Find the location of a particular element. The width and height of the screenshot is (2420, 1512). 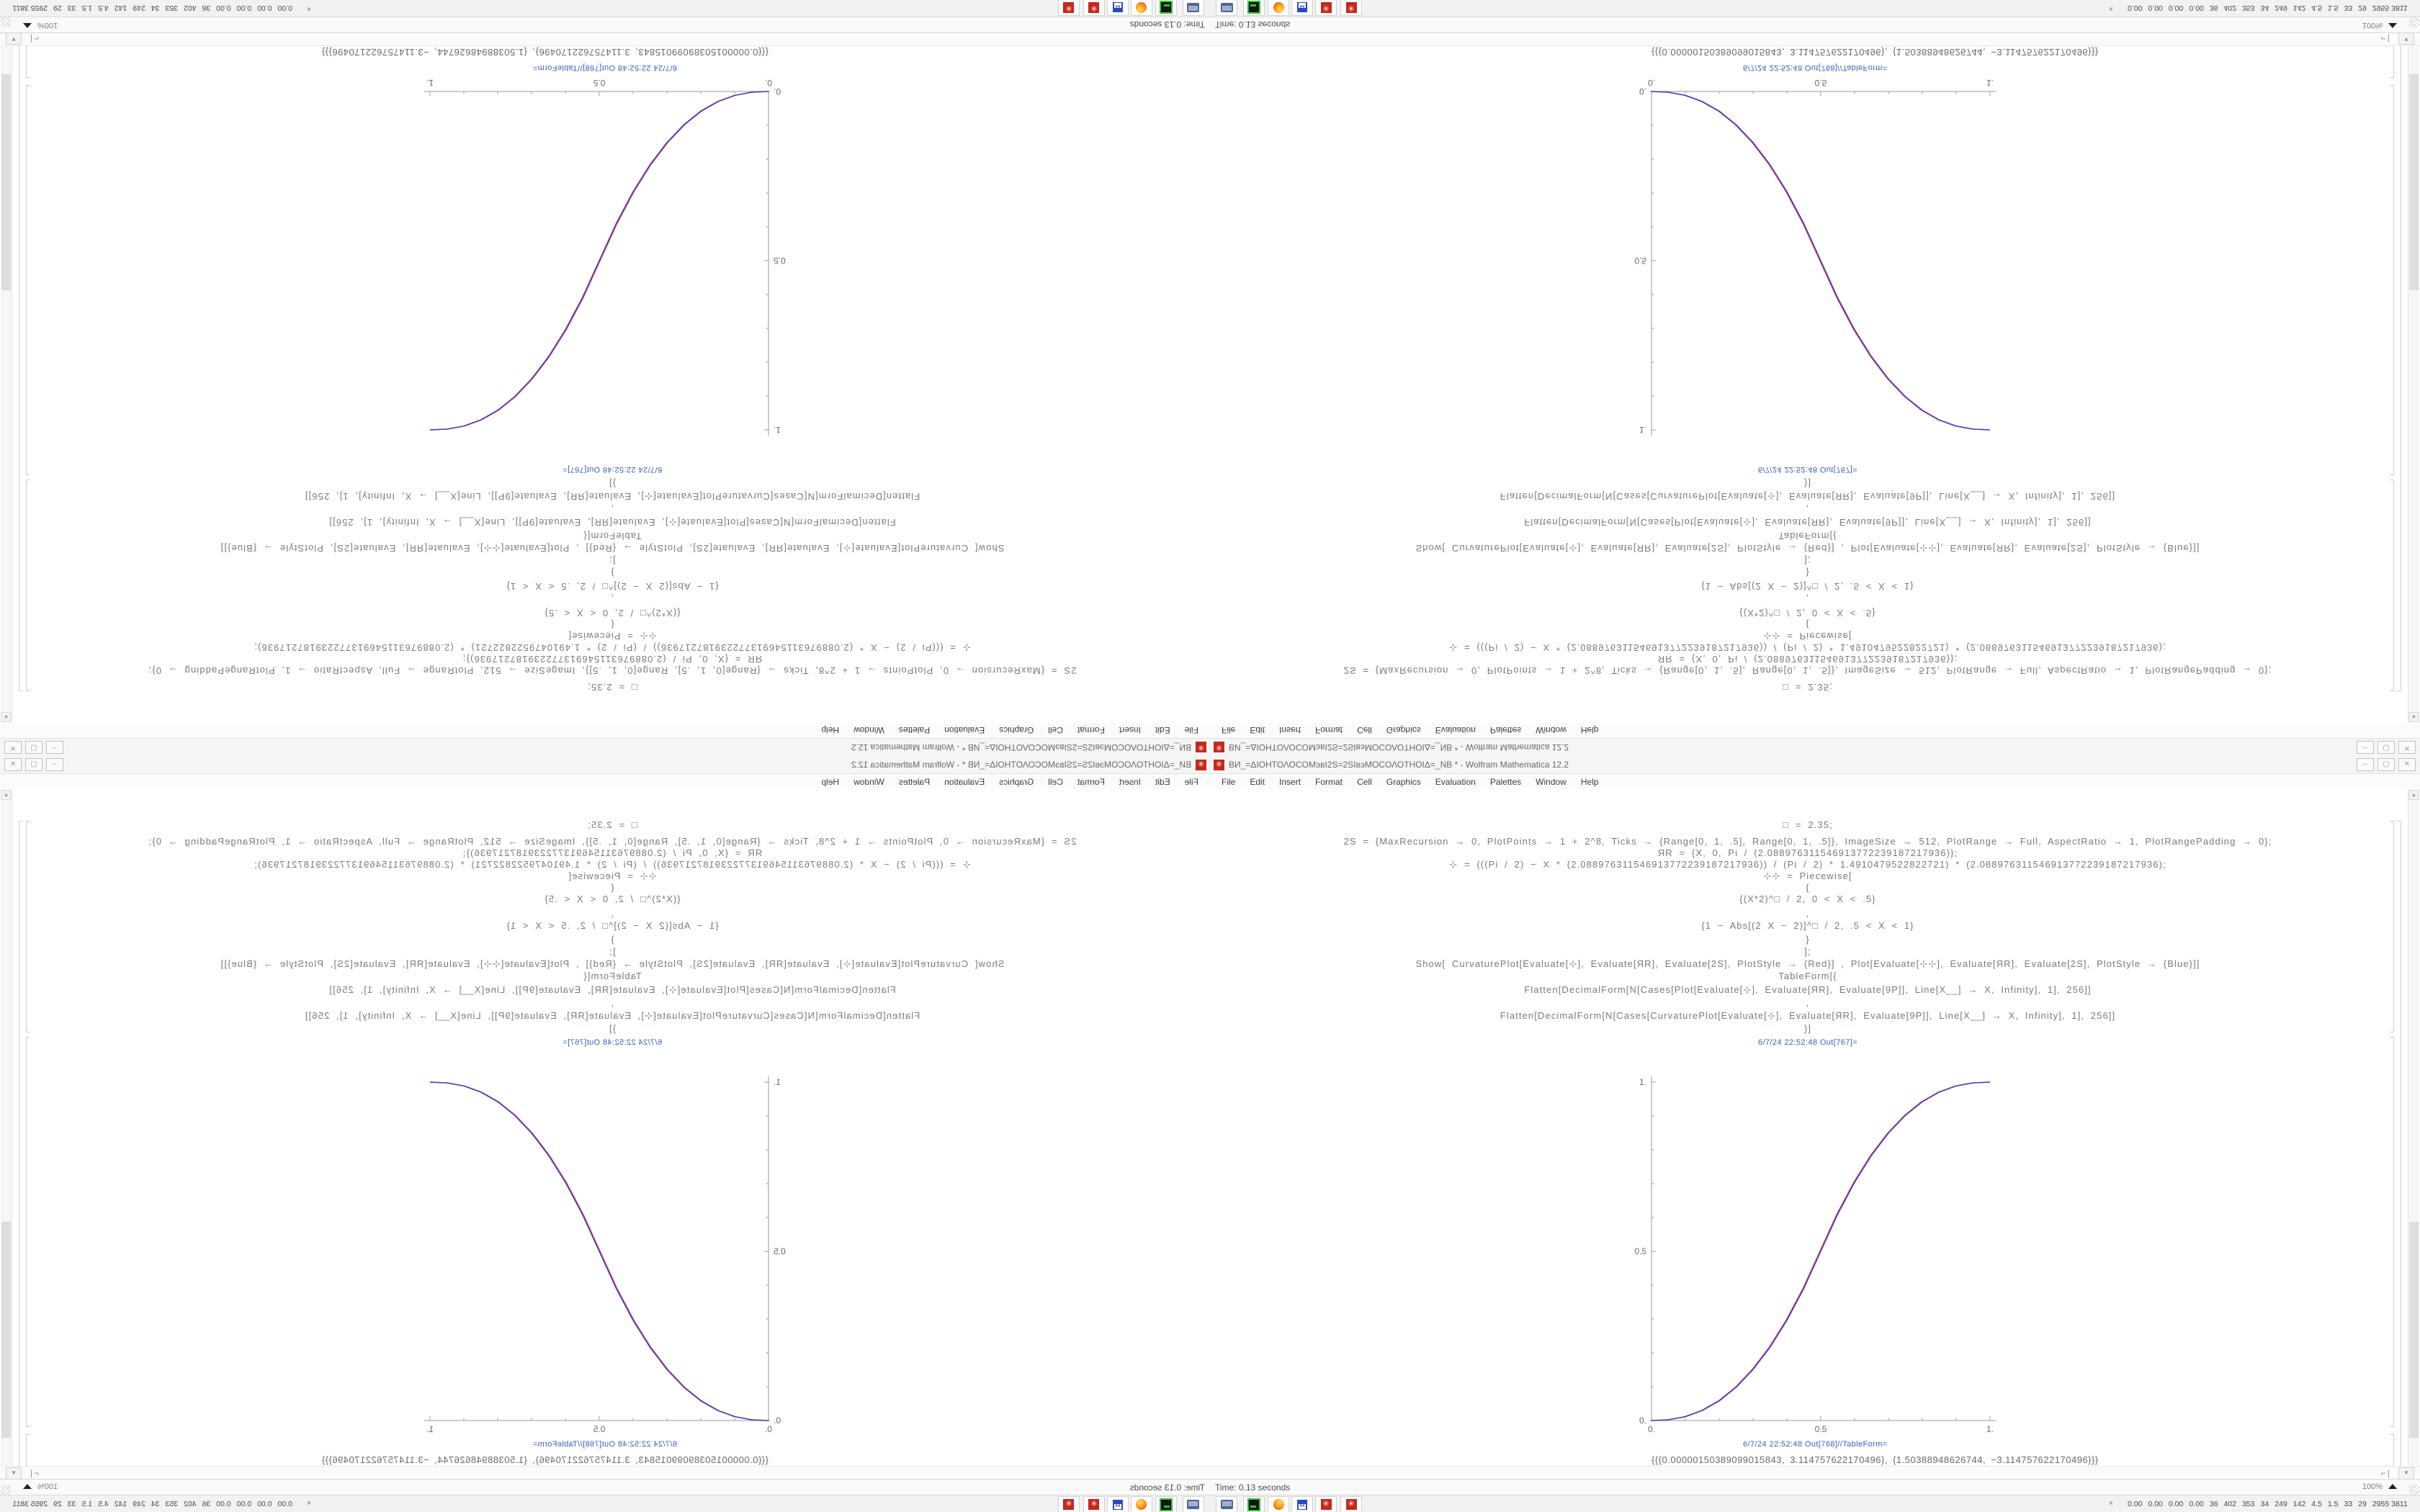

input-line-10: } is located at coordinates (1808, 572).